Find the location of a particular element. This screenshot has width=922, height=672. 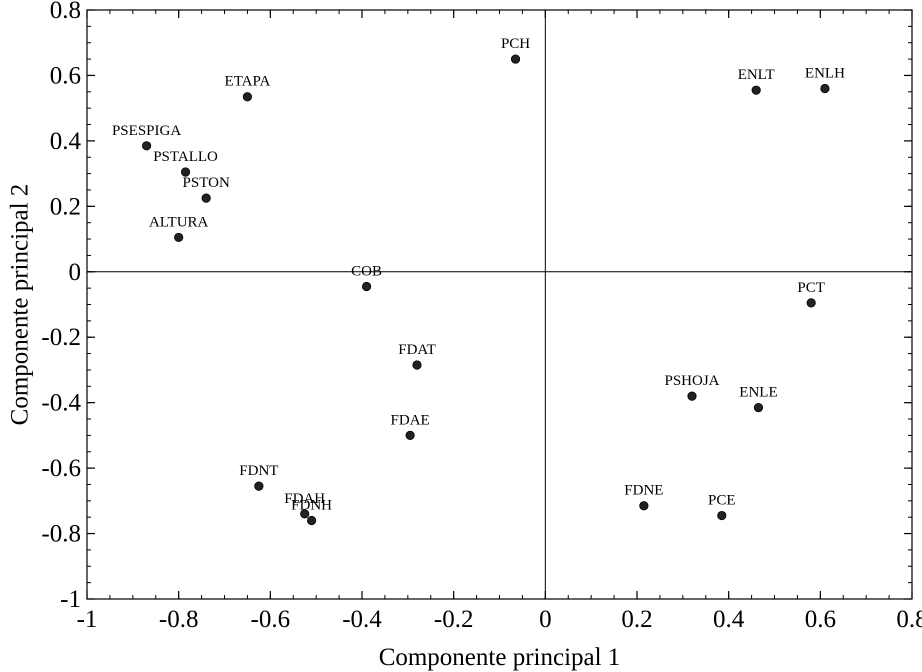

x-tick-label: -0.6 is located at coordinates (271, 619).